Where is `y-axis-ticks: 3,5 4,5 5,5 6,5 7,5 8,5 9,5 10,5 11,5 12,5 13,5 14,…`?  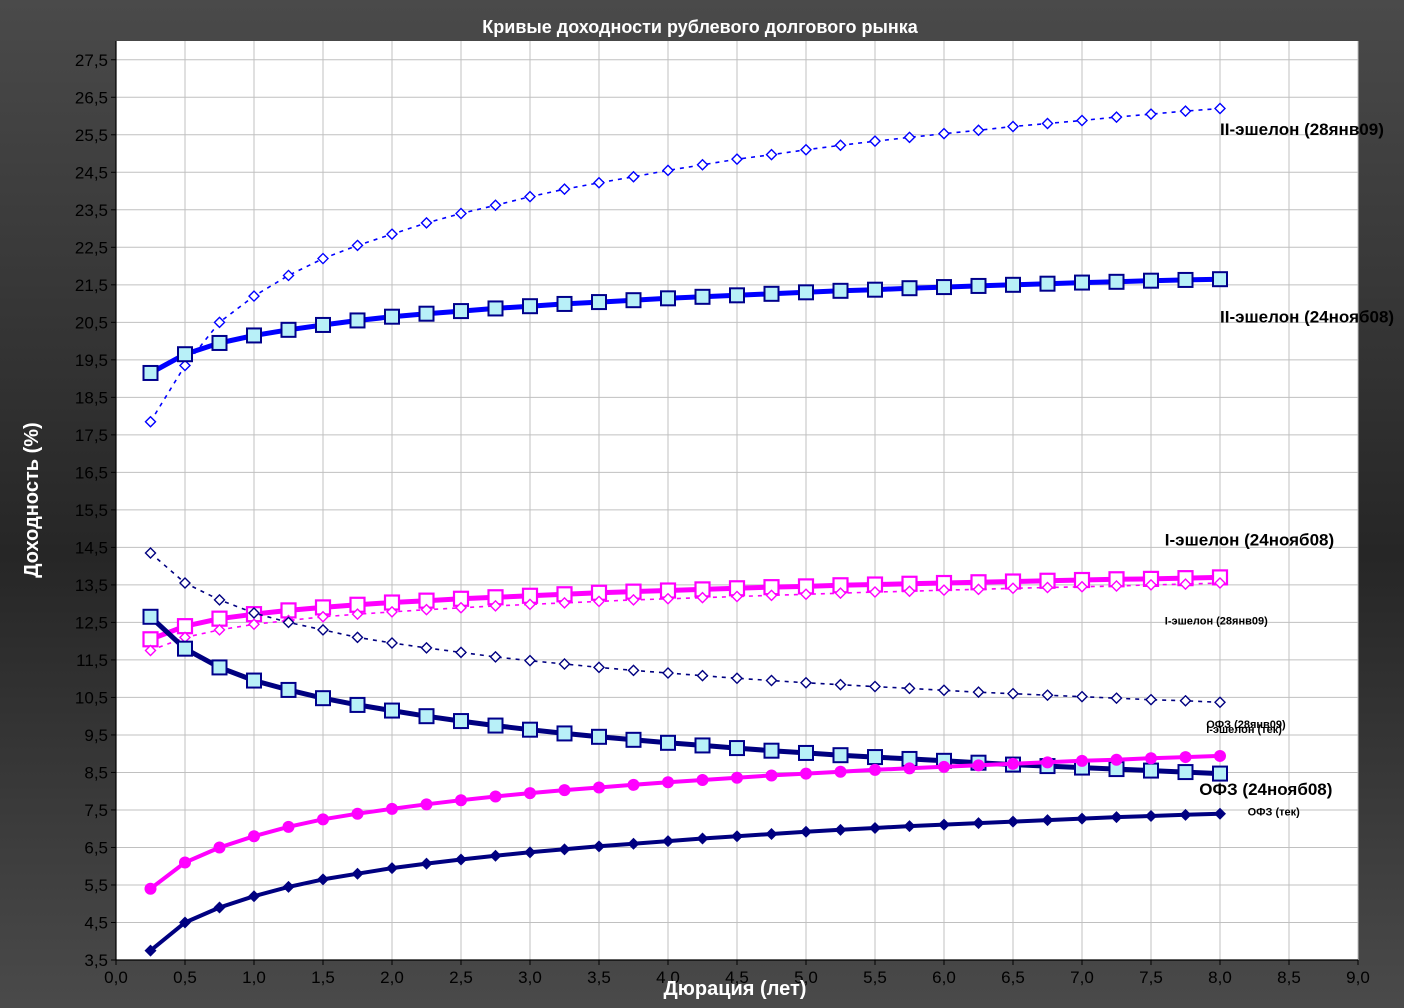
y-axis-ticks: 3,5 4,5 5,5 6,5 7,5 8,5 9,5 10,5 11,5 12,5 13,5 14,… is located at coordinates (95, 510).